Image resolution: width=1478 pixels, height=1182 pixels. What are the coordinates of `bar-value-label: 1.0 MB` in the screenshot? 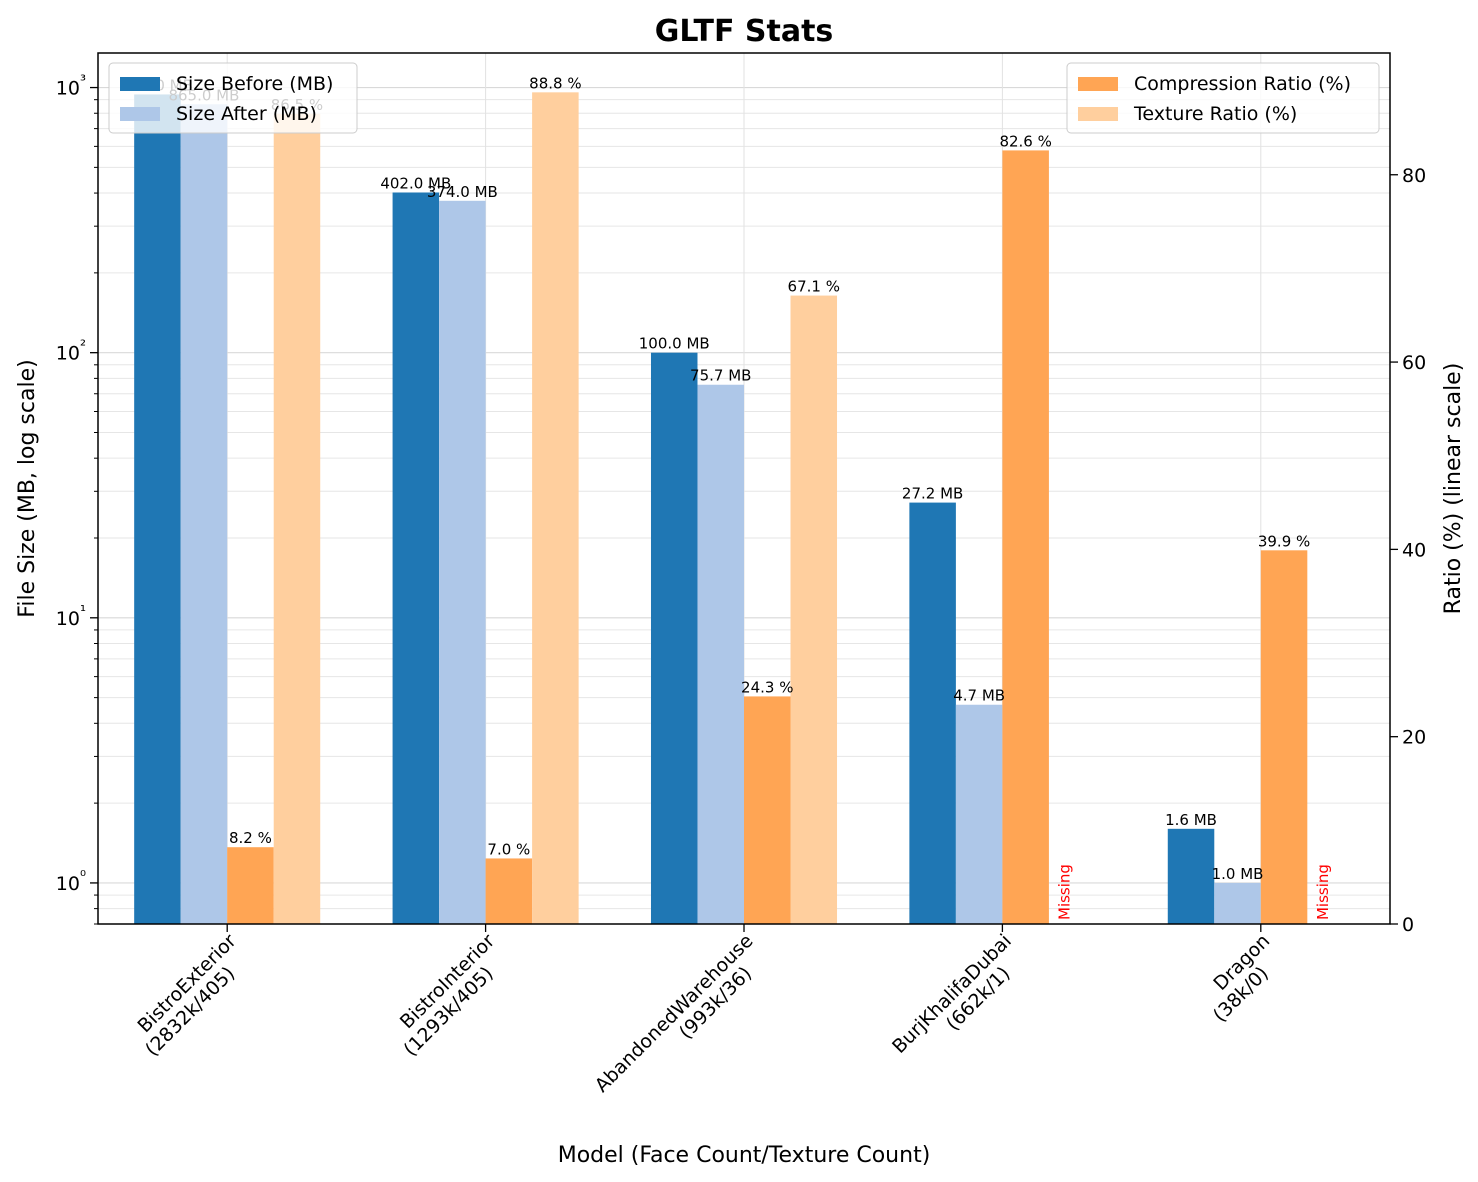 It's located at (1238, 874).